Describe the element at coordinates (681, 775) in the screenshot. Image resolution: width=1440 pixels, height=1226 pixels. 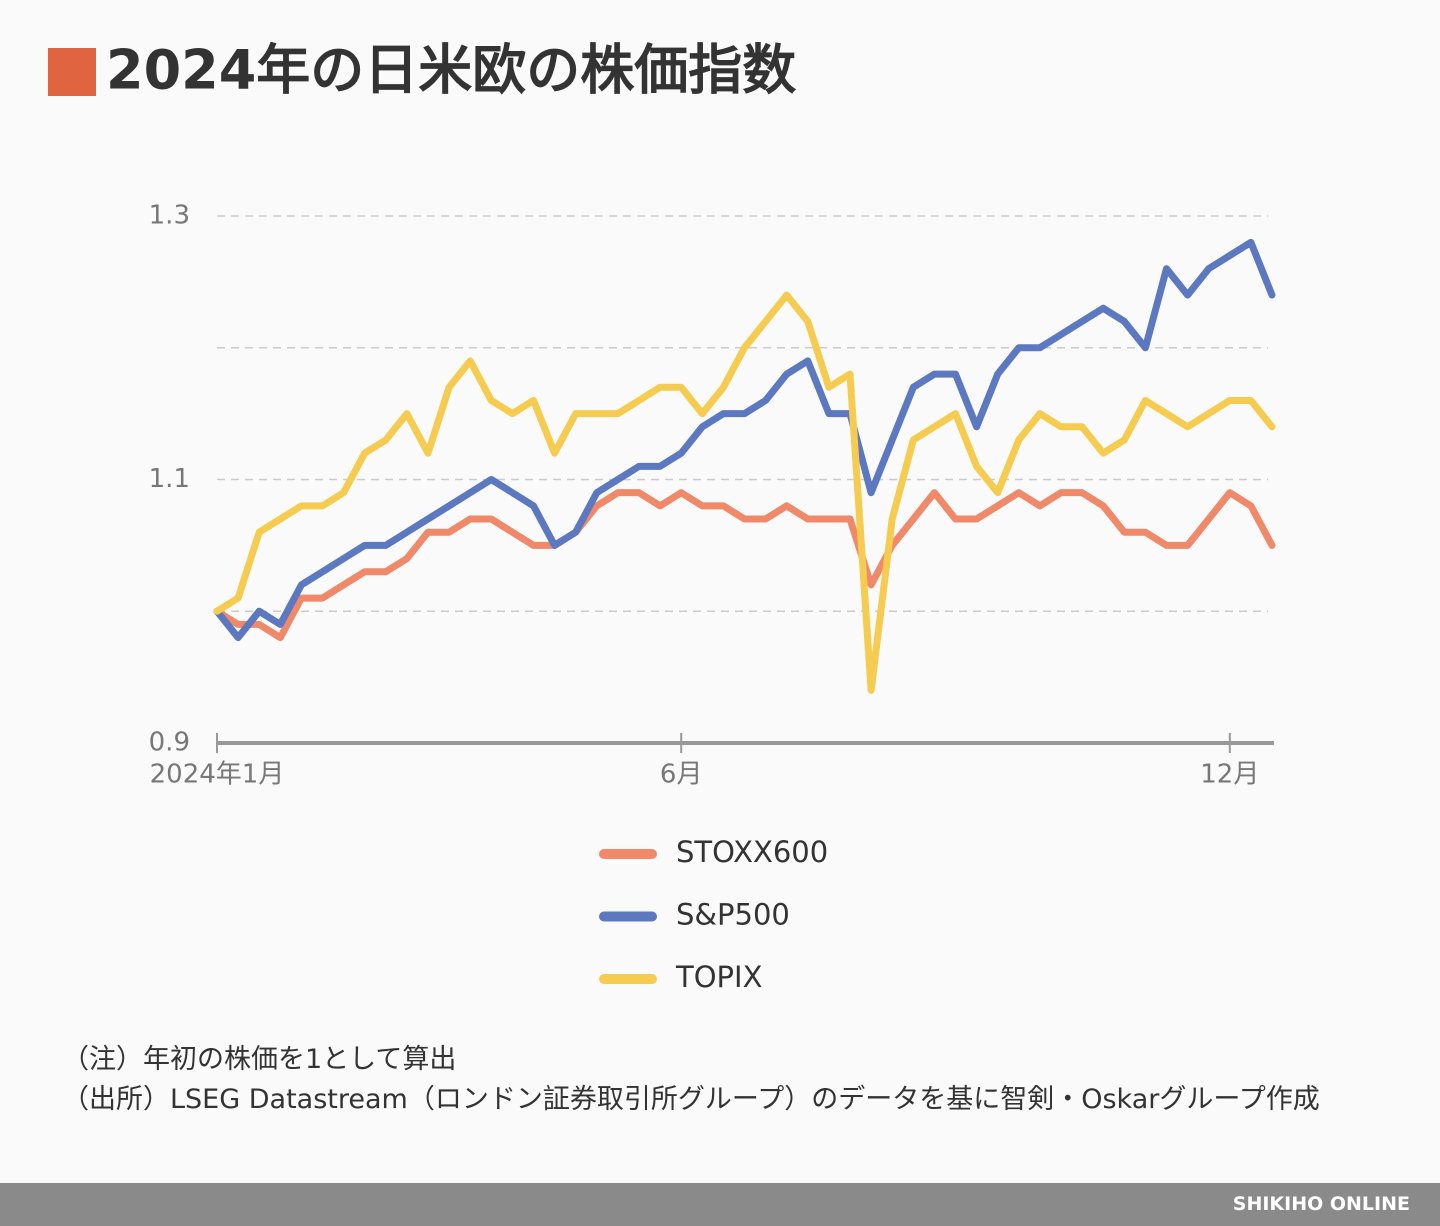
I see `x-tick-label: 6月` at that location.